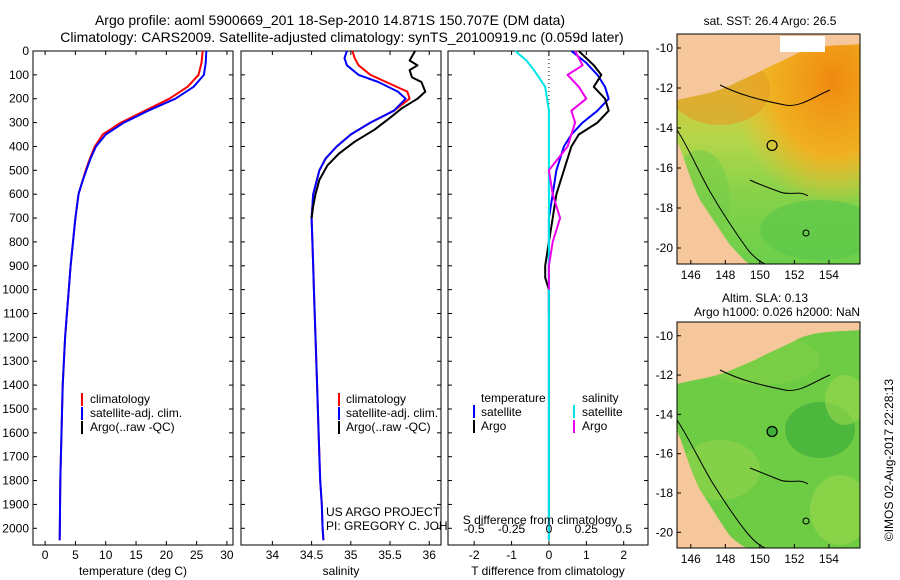 Image resolution: width=900 pixels, height=580 pixels. I want to click on sla-map-x-ticks: 146 148 150 152 154, so click(760, 555).